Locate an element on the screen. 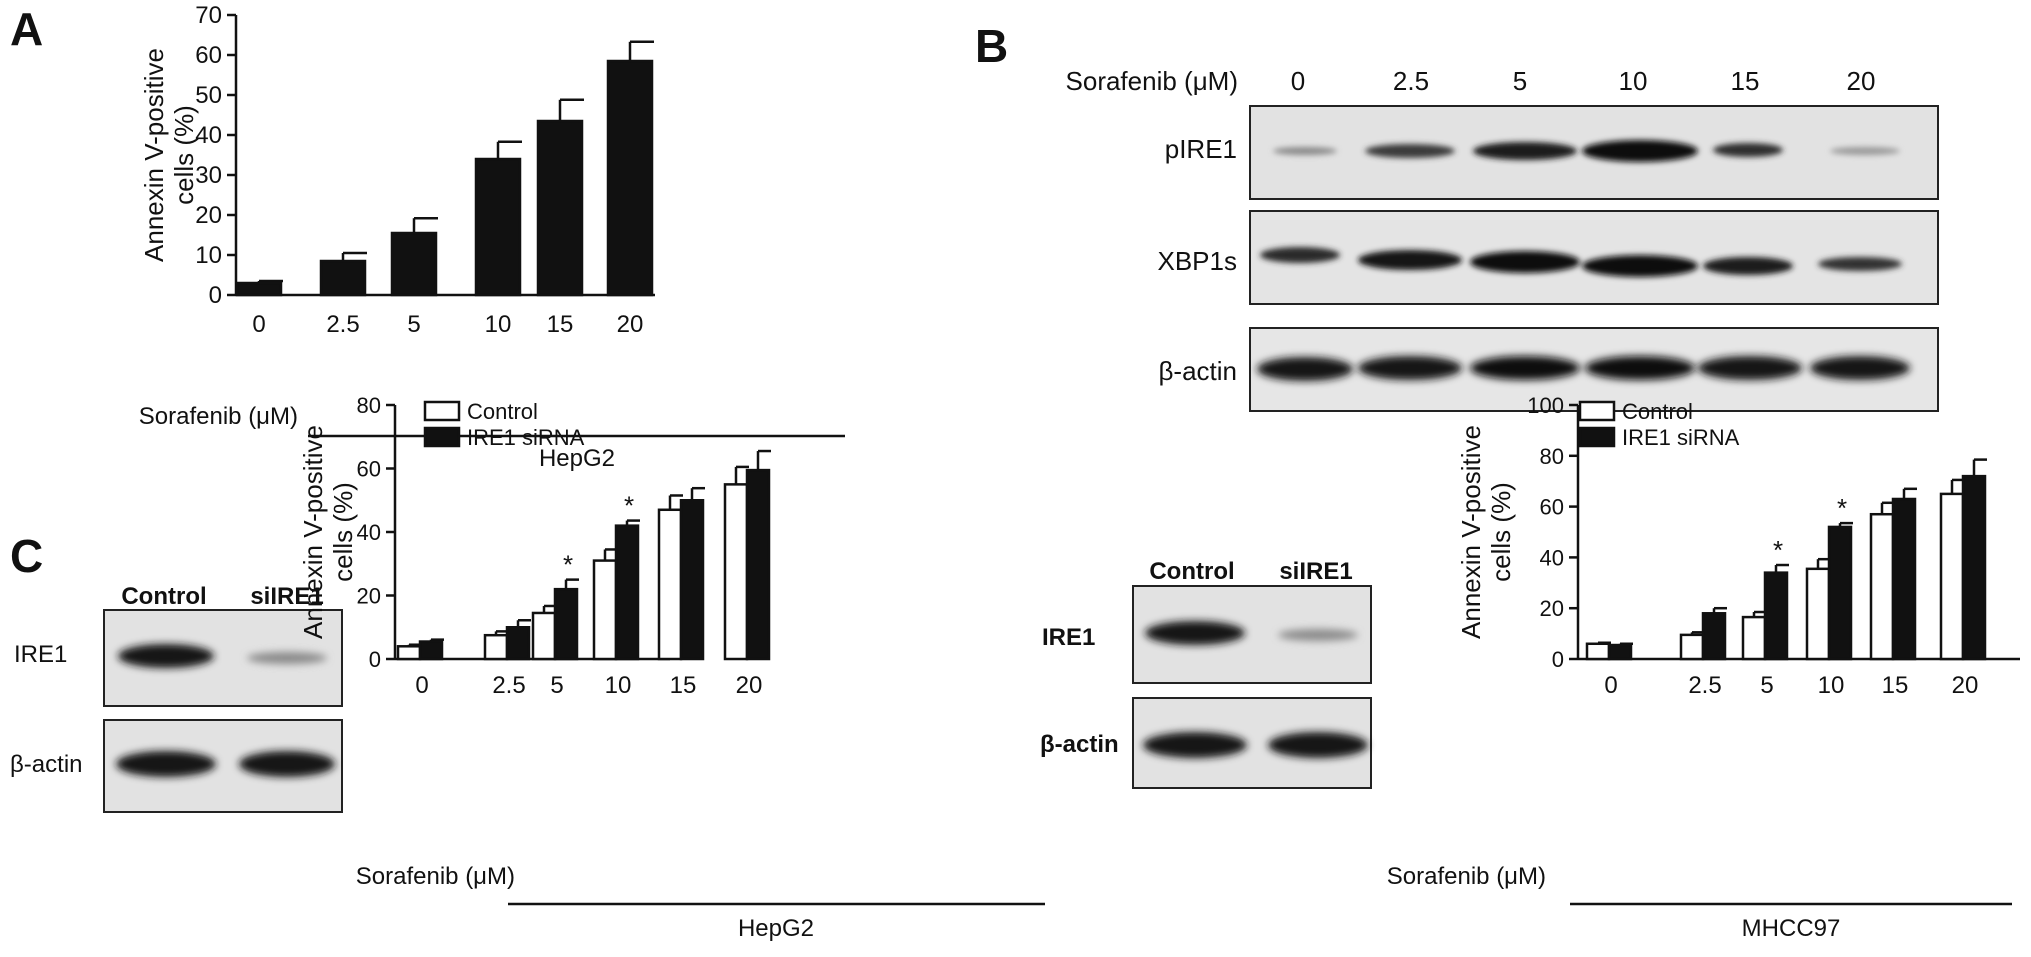 This screenshot has width=2031, height=957. chart-c2-y-tick-label: 80 is located at coordinates (1552, 456).